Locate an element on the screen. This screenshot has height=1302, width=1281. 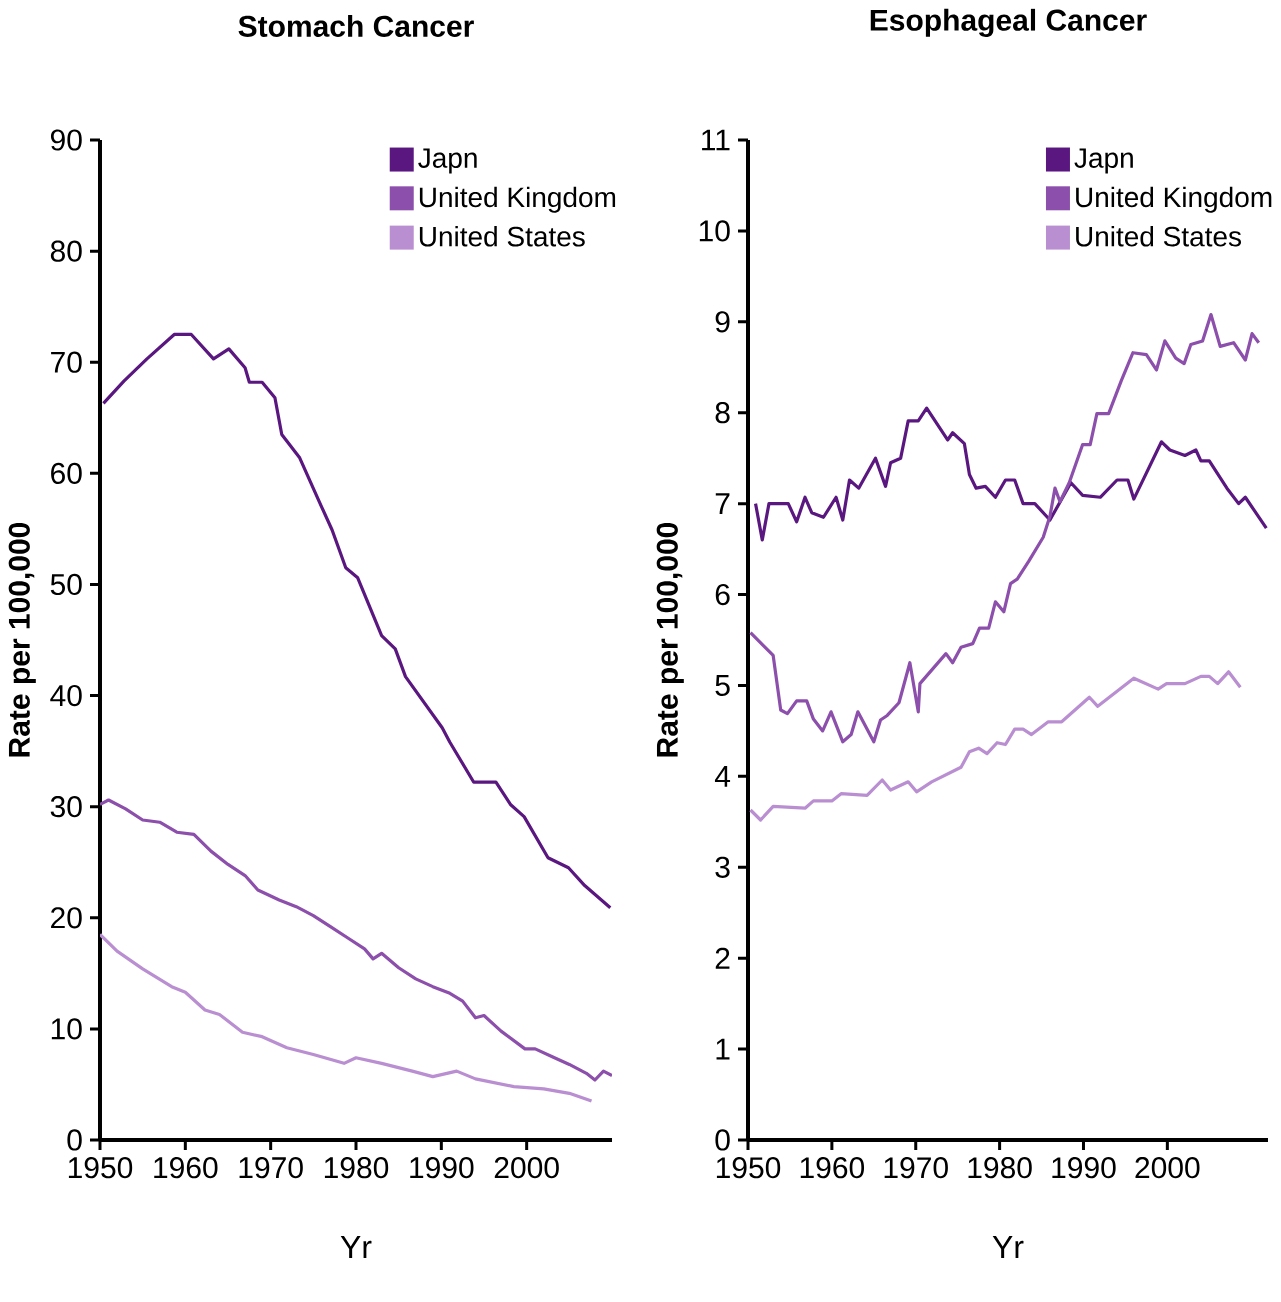
y-tick-label: 3 is located at coordinates (722, 867).